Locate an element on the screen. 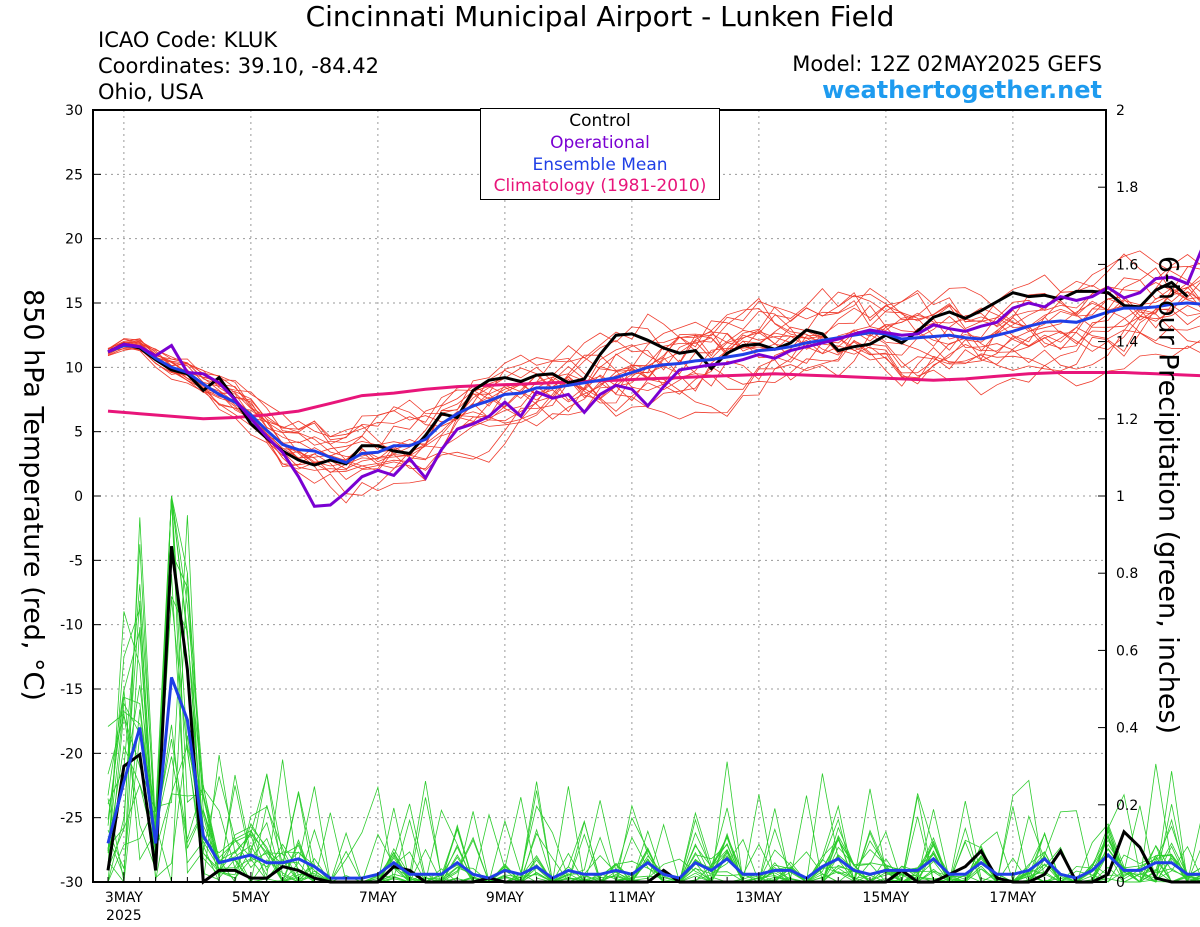 The height and width of the screenshot is (927, 1200). coordinates: Coordinates: 39.10, -84.42 is located at coordinates (238, 66).